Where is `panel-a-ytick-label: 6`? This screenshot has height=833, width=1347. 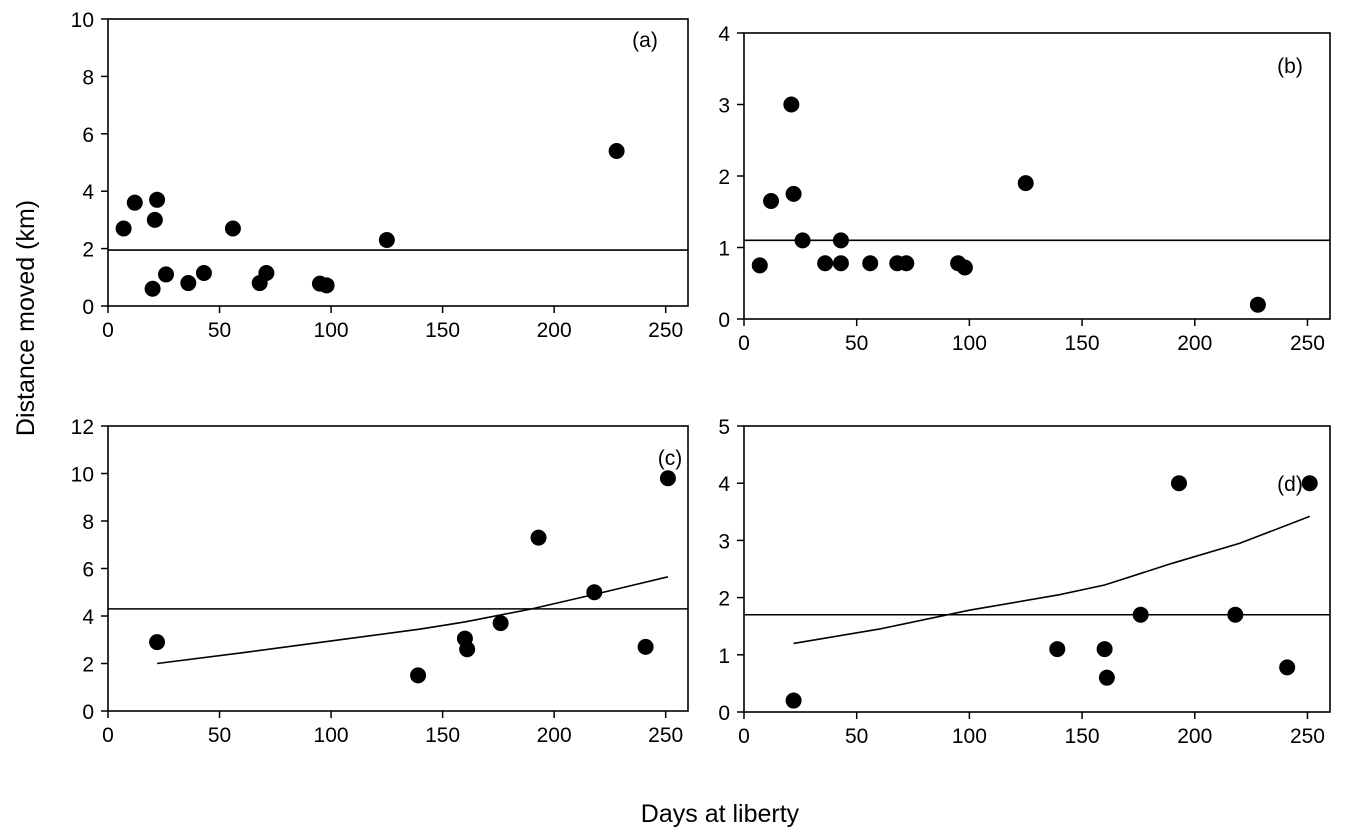
panel-a-ytick-label: 6 is located at coordinates (88, 135).